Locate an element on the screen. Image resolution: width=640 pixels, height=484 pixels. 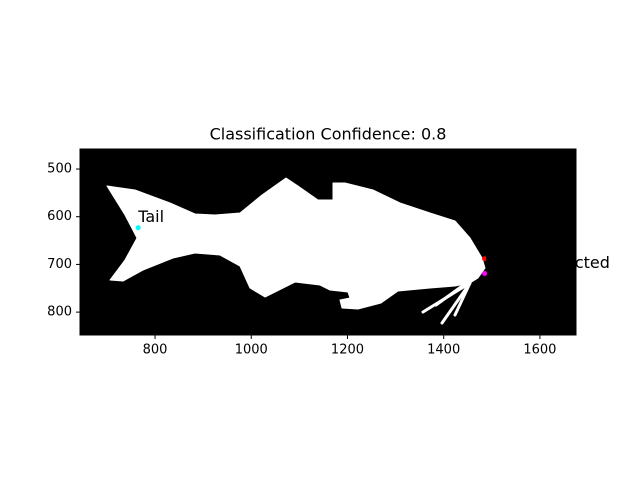
chart-title: Classification Confidence: 0.8 is located at coordinates (328, 134).